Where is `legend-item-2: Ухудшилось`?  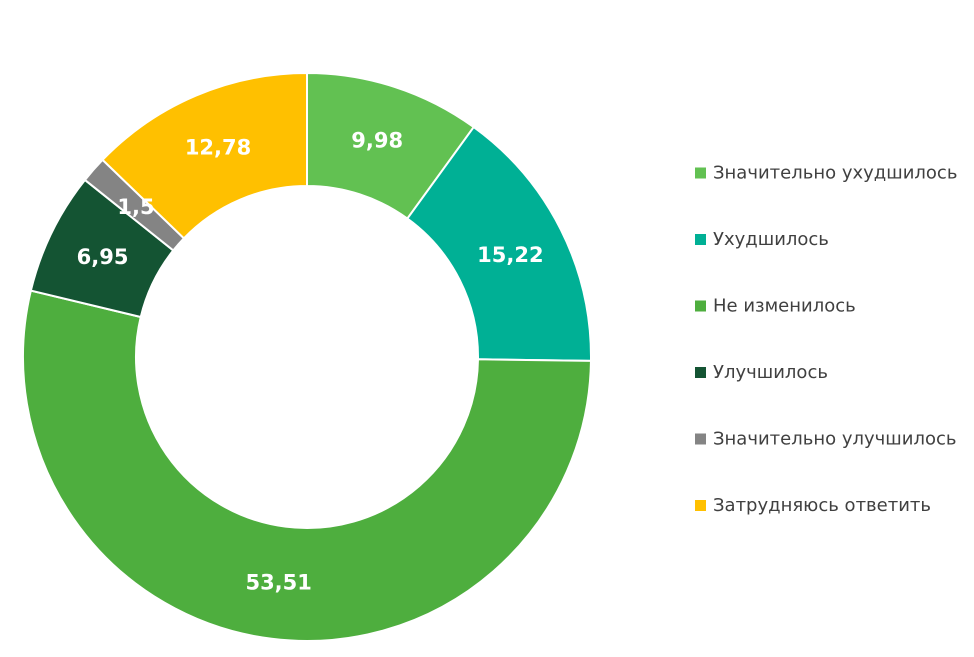
legend-item-2: Ухудшилось is located at coordinates (762, 239).